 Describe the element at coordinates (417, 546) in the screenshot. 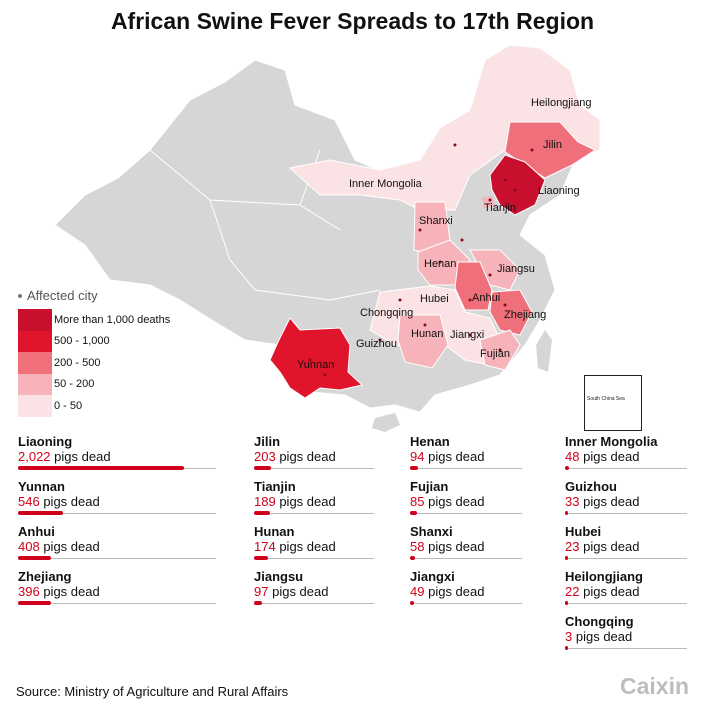

I see `death-count-value: 58` at that location.